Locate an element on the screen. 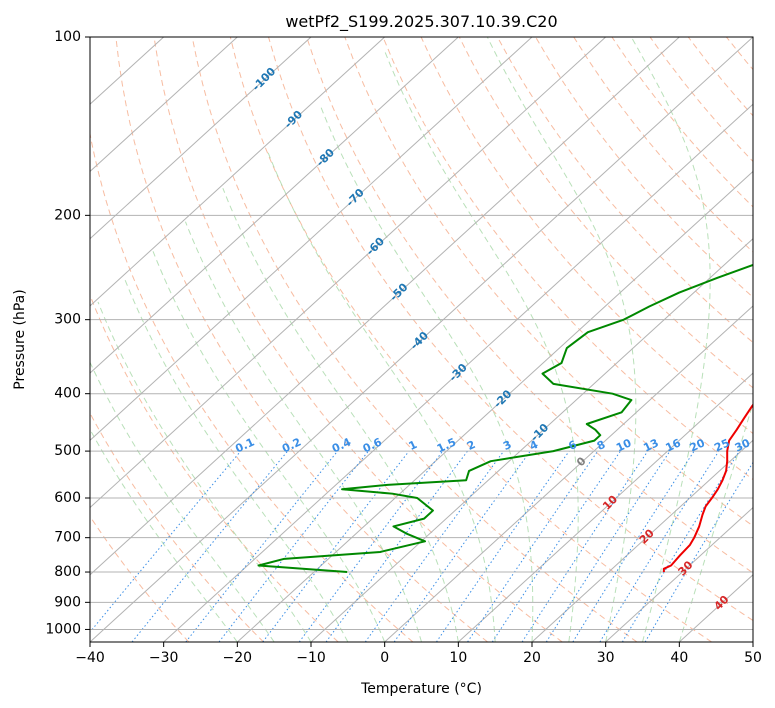 This screenshot has width=775, height=708. y-tick-label: 300 is located at coordinates (67, 320).